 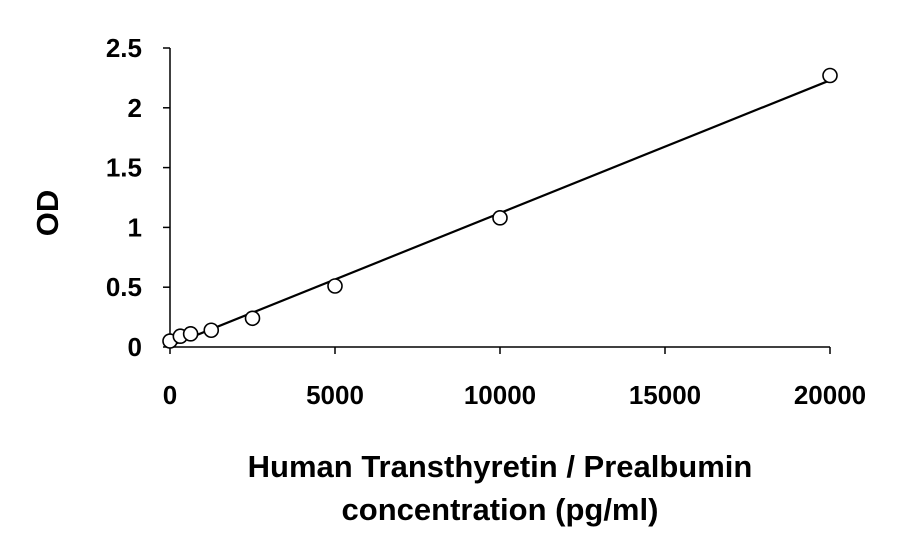 I want to click on x-tick-label: 15000, so click(x=665, y=395).